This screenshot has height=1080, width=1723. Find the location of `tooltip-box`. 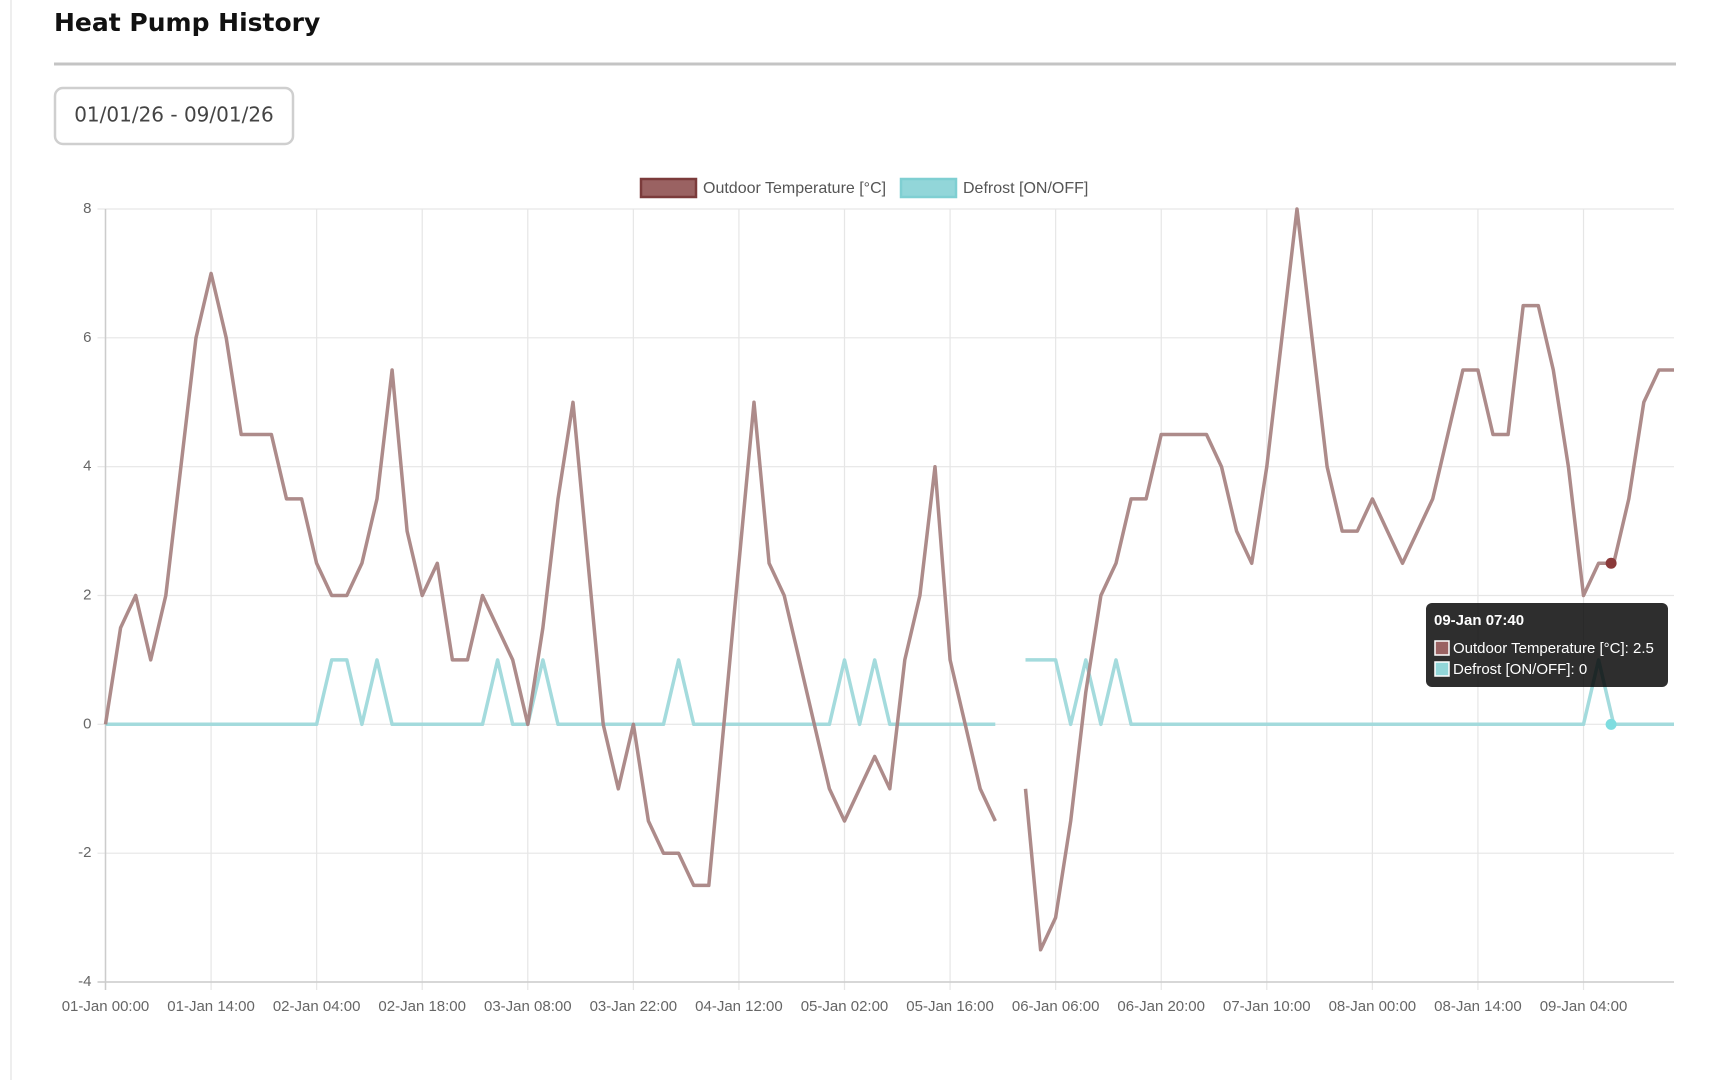

tooltip-box is located at coordinates (1547, 645).